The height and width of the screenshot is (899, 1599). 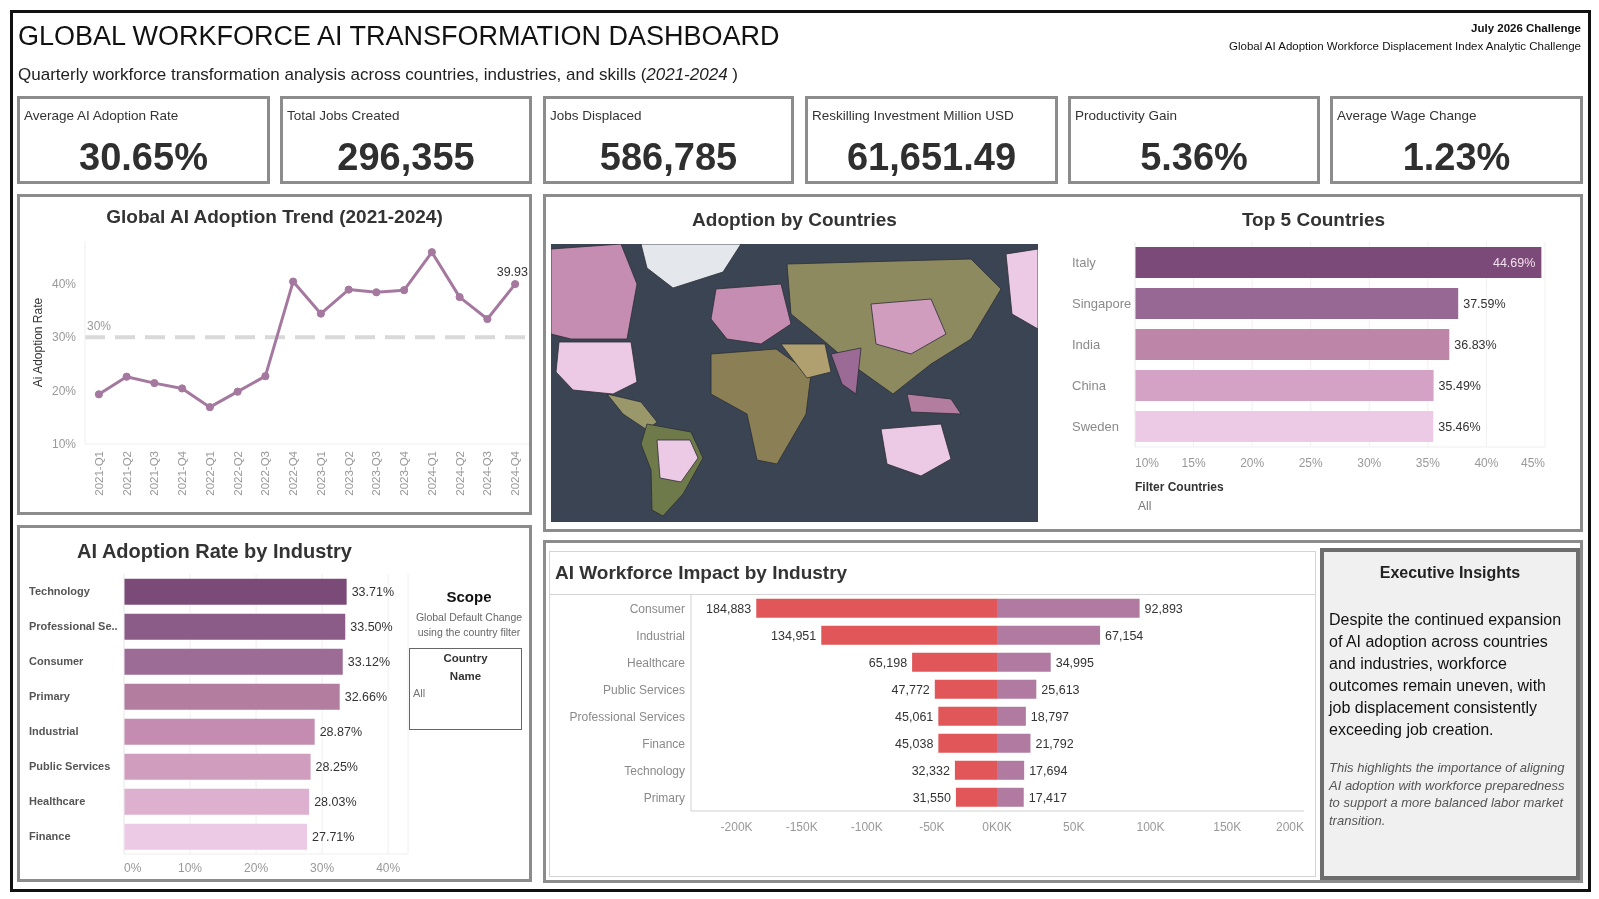 I want to click on data-label: 31,550, so click(x=931, y=797).